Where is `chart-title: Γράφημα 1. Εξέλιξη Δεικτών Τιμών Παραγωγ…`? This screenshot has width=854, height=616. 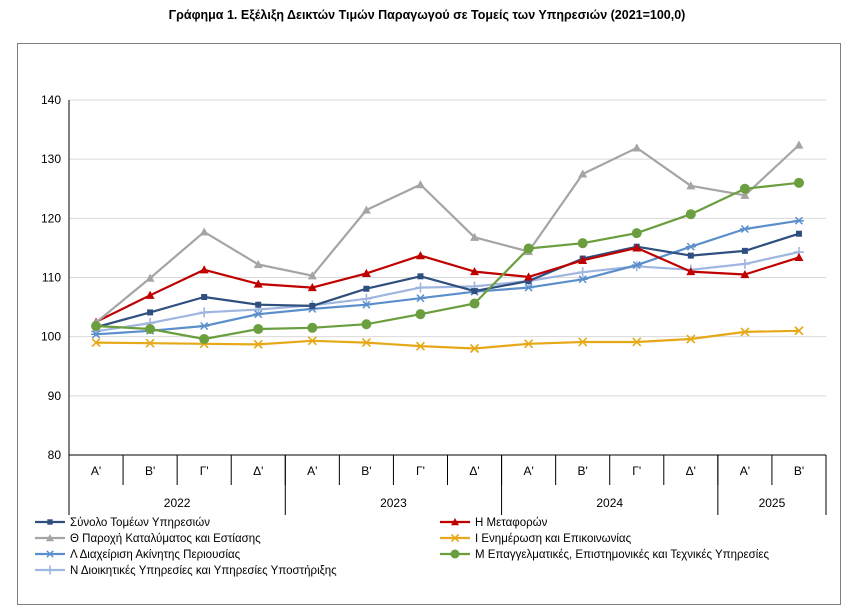
chart-title: Γράφημα 1. Εξέλιξη Δεικτών Τιμών Παραγωγ… is located at coordinates (427, 15).